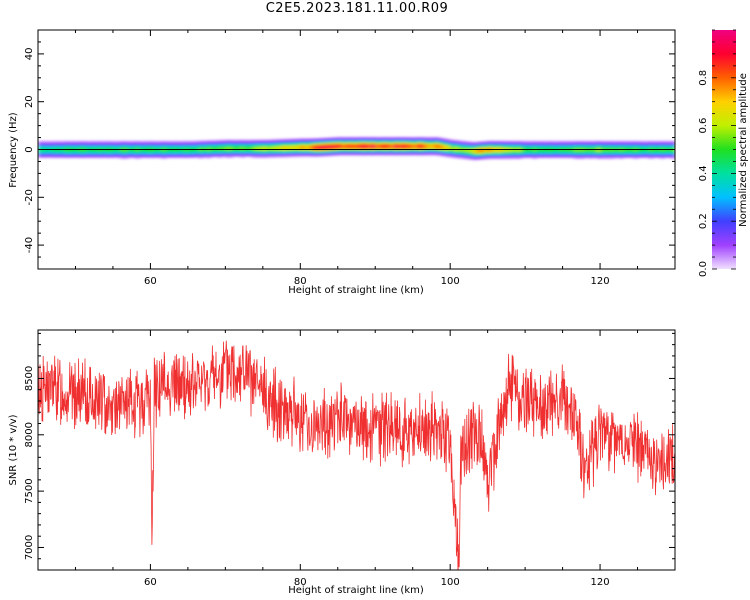 Image resolution: width=750 pixels, height=600 pixels. I want to click on snr-x-tick-label: 60, so click(150, 582).